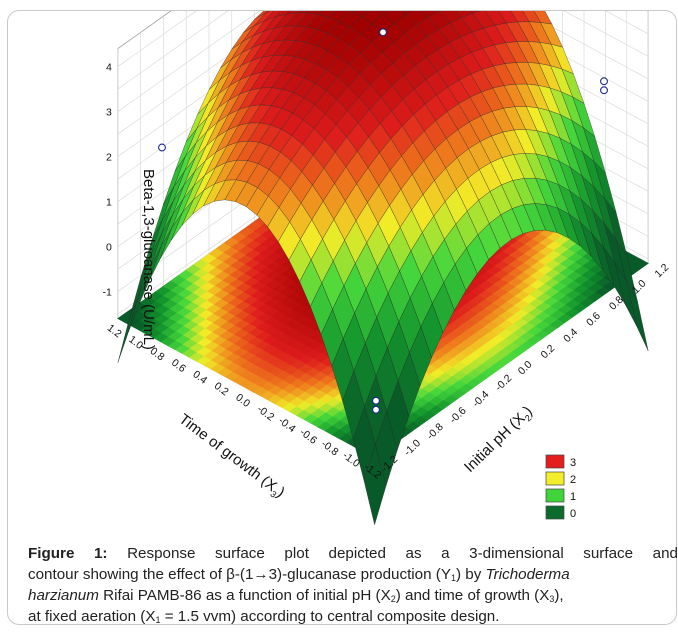 The image size is (678, 632). What do you see at coordinates (412, 447) in the screenshot?
I see `ph-tick-label: -1.0` at bounding box center [412, 447].